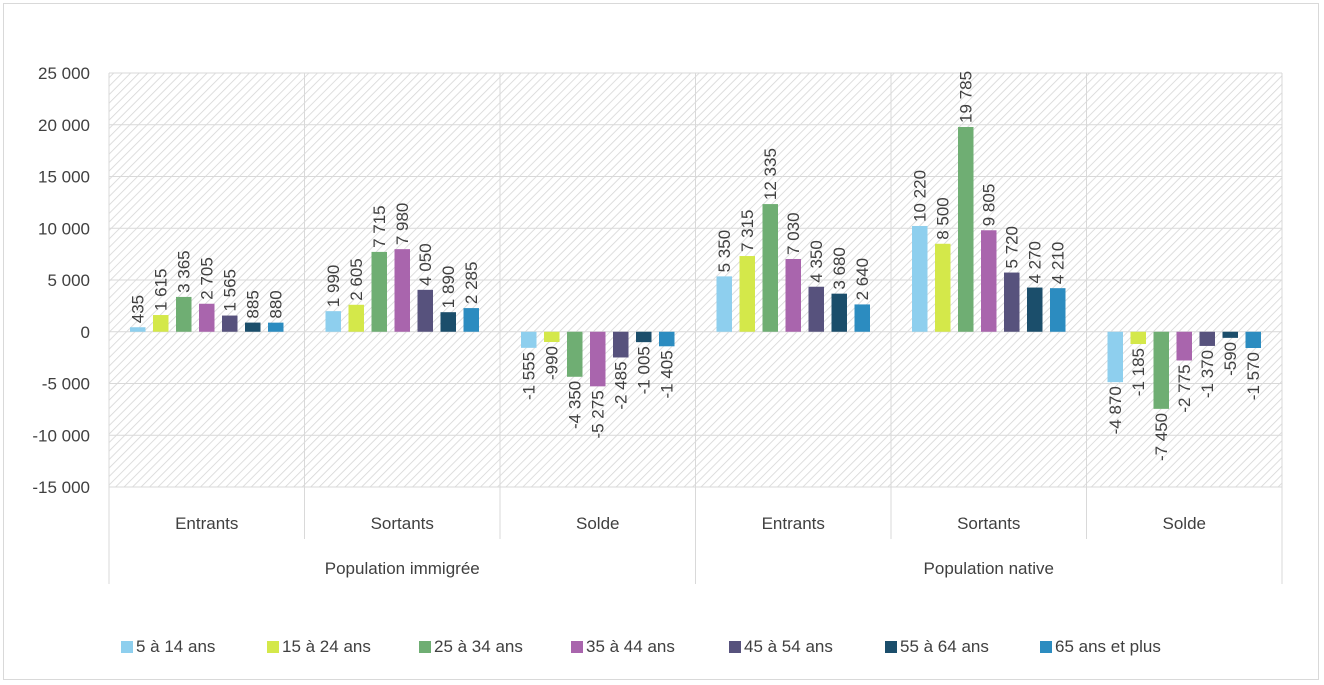  I want to click on data-label: -1 570, so click(1253, 376).